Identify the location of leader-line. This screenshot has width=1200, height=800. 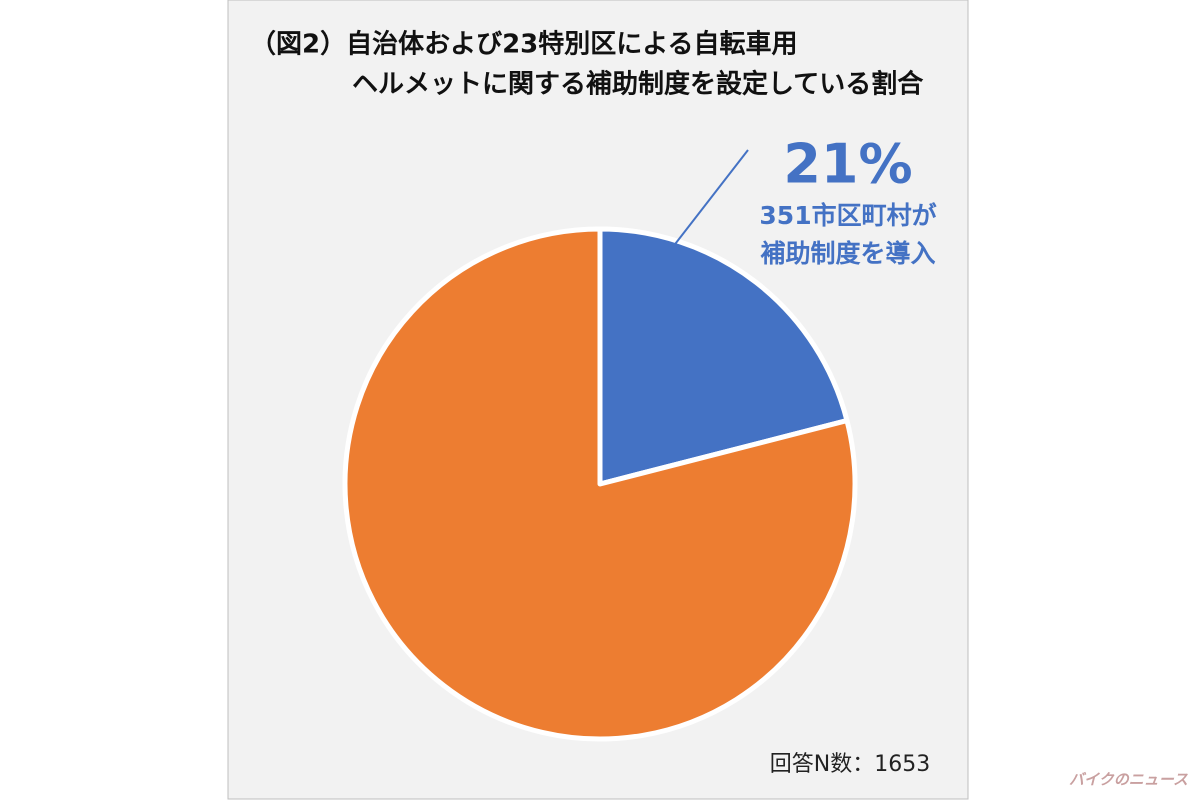
(701, 210).